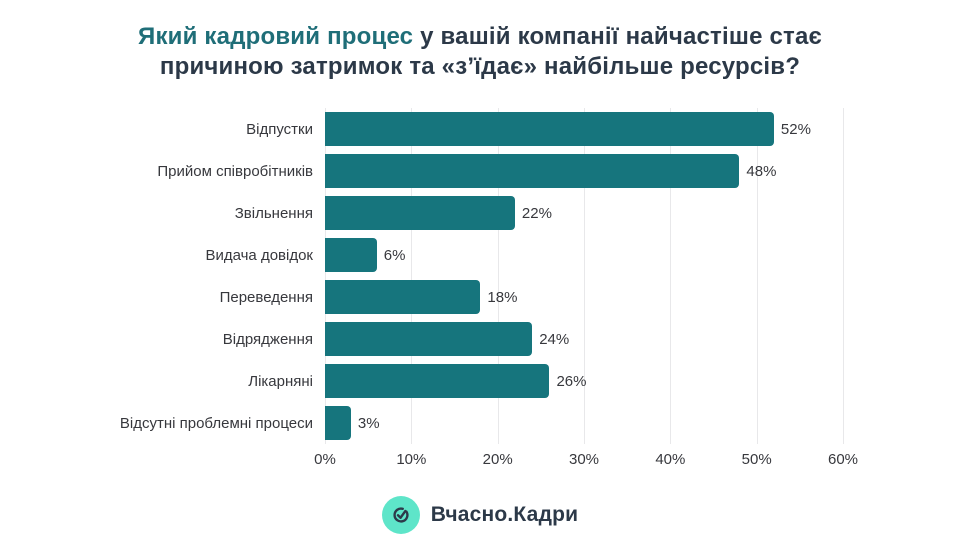  I want to click on chart-row: Переведення 18%, so click(480, 297).